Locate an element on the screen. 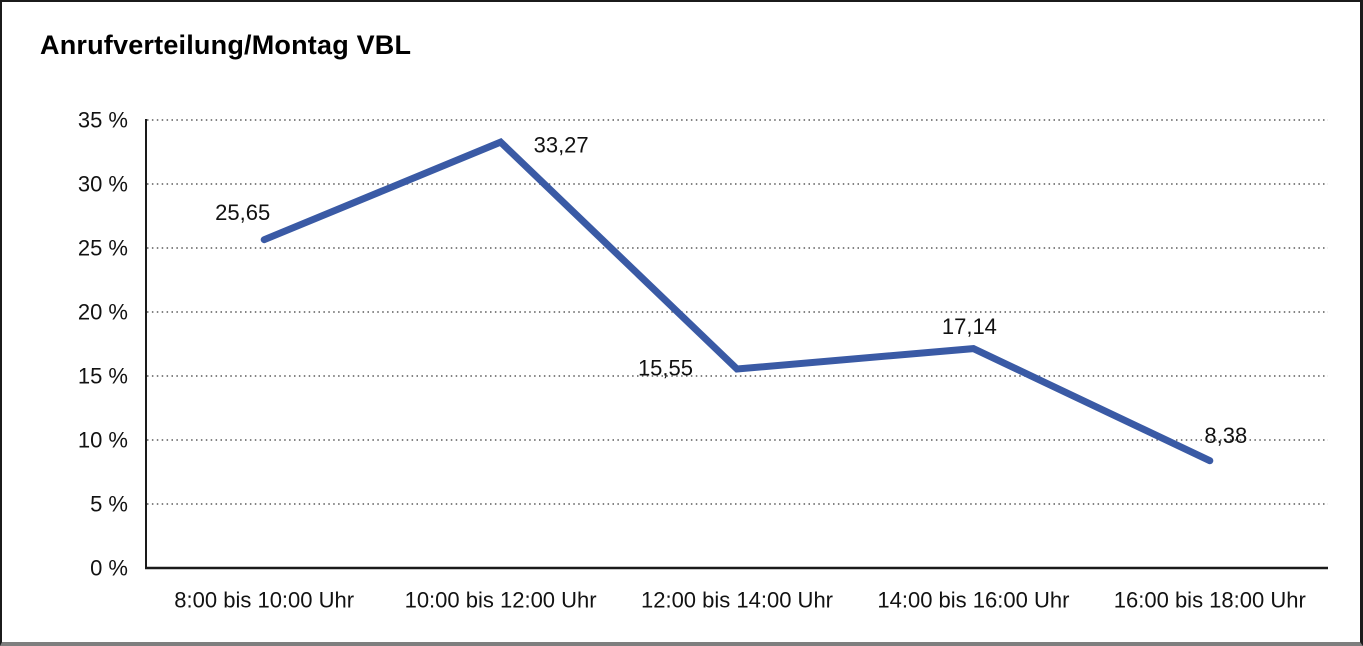 The height and width of the screenshot is (646, 1363). data-point-label: 17,14 is located at coordinates (969, 326).